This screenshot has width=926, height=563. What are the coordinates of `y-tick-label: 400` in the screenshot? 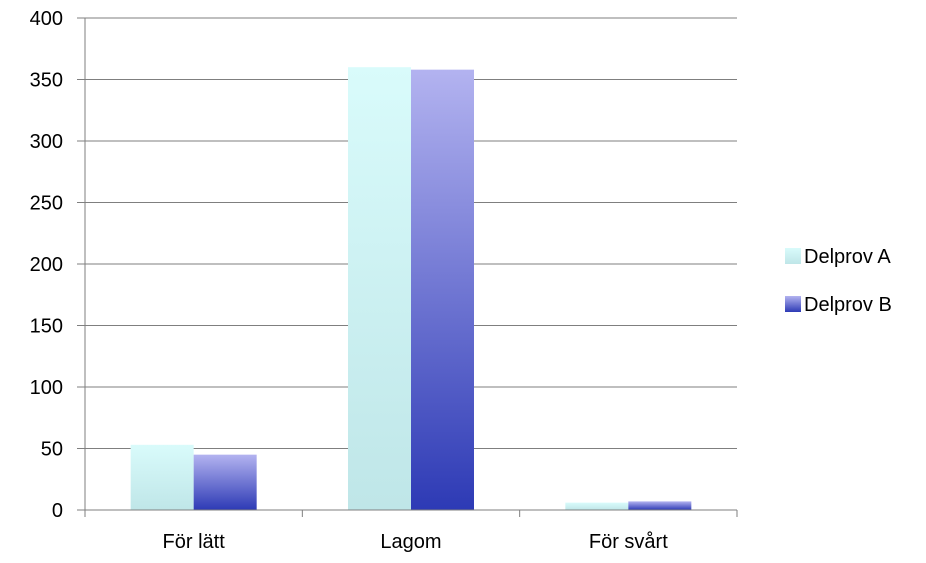 It's located at (46, 19).